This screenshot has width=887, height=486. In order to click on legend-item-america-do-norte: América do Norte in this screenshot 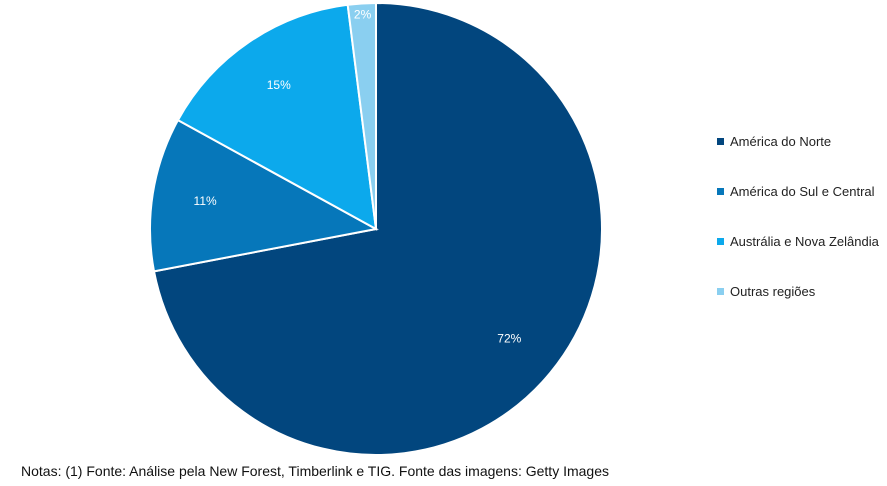, I will do `click(802, 141)`.